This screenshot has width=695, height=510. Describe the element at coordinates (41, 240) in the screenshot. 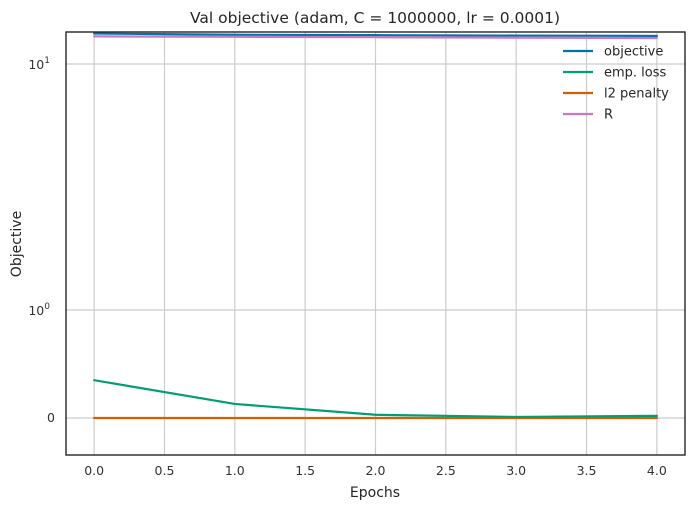

I see `y-tick-labels: 0 100 10¹` at that location.